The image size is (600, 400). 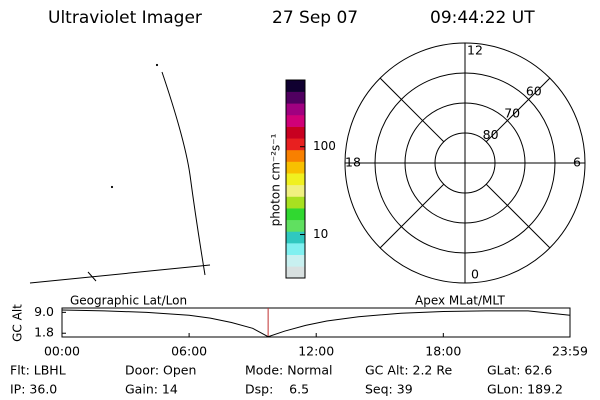 I want to click on status-field: Seq: 39, so click(x=389, y=389).